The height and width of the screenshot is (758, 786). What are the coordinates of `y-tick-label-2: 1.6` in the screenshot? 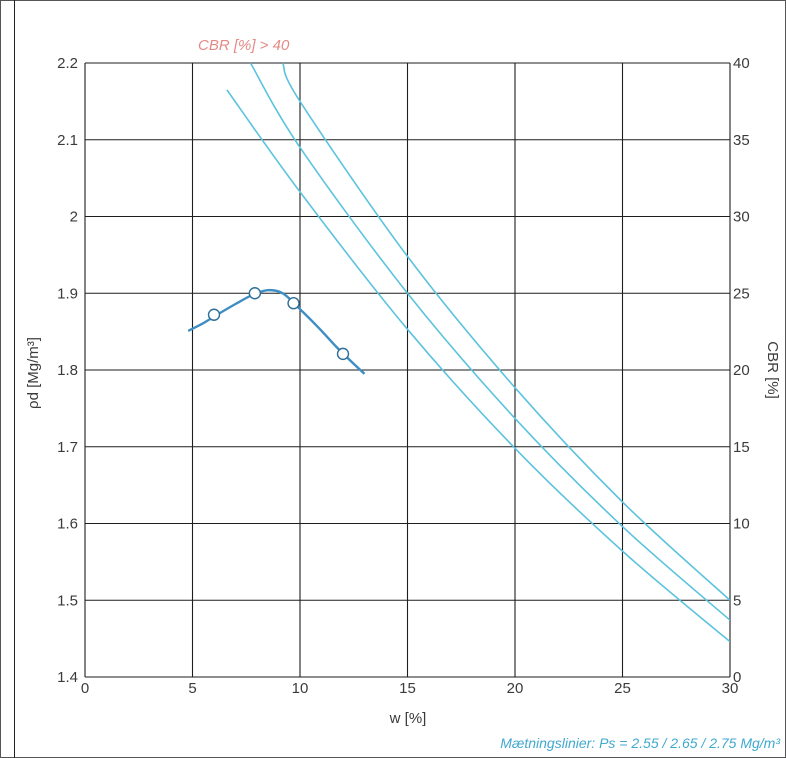 It's located at (67, 524).